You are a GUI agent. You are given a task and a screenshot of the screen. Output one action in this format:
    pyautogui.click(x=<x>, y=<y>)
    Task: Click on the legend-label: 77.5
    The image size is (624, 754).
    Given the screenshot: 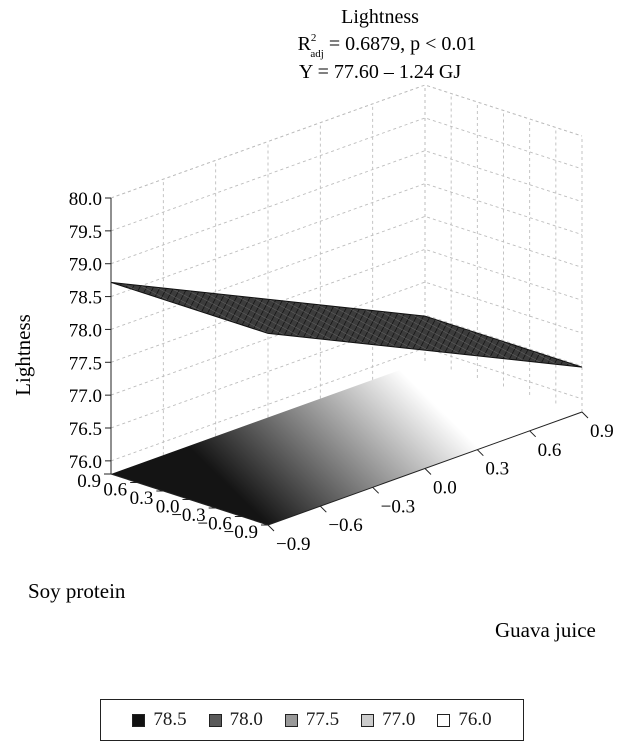 What is the action you would take?
    pyautogui.click(x=322, y=719)
    